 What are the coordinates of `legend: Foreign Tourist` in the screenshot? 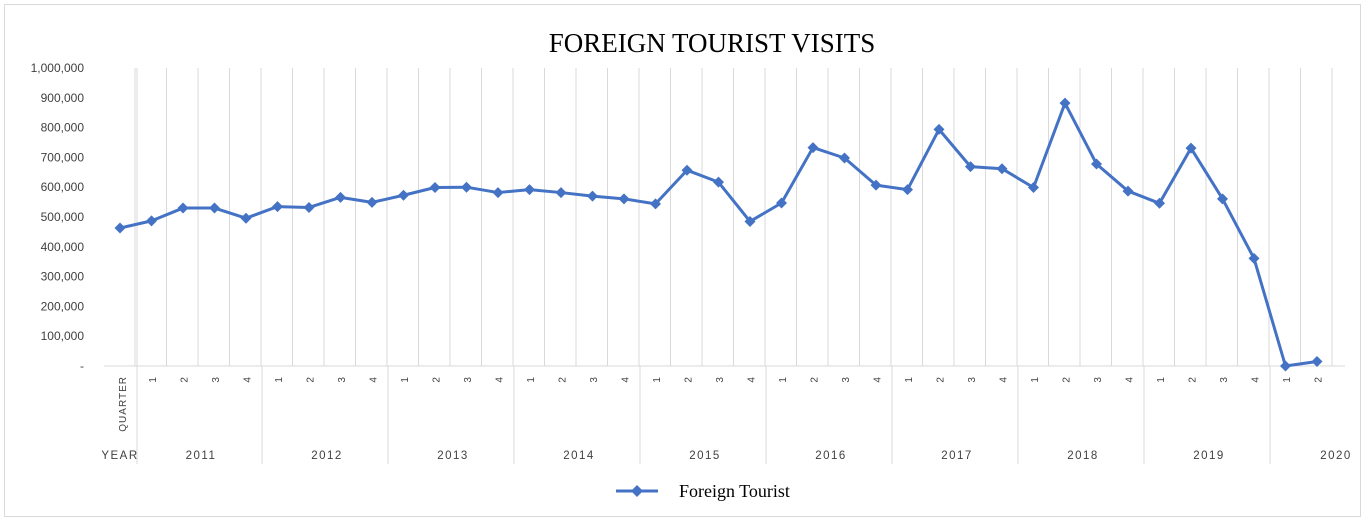 It's located at (703, 491).